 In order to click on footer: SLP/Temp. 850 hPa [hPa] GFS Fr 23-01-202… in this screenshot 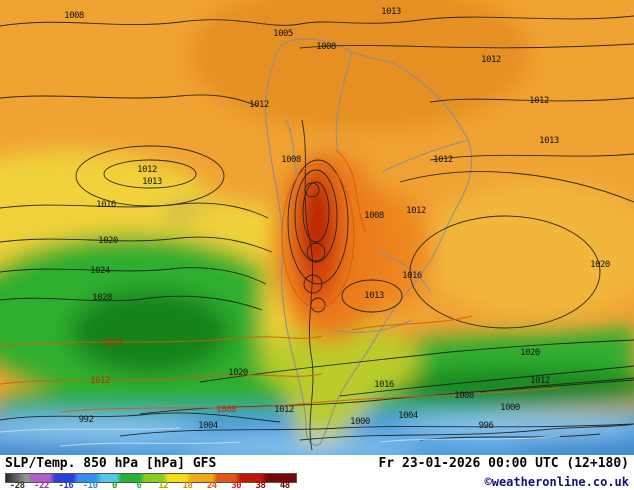, I will do `click(317, 472)`.